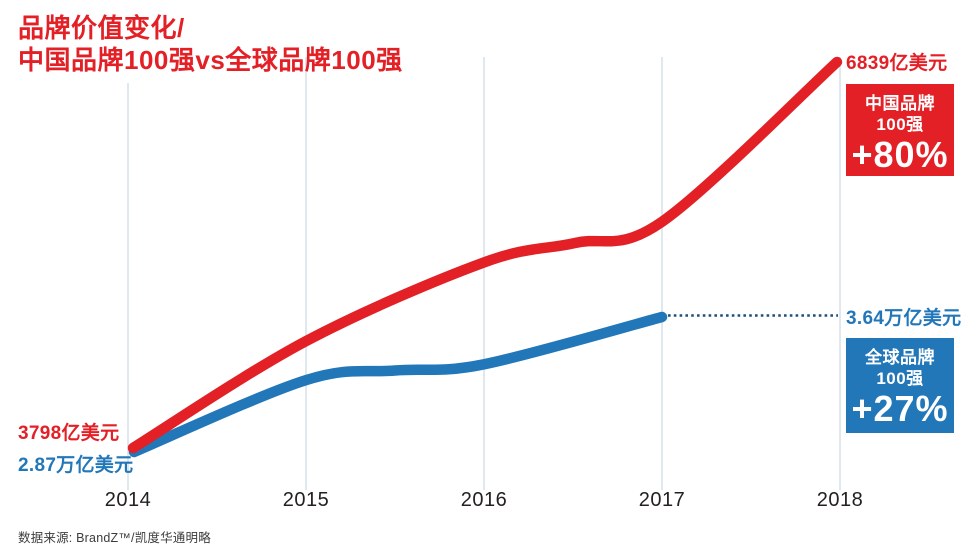 This screenshot has height=549, width=978. What do you see at coordinates (840, 500) in the screenshot?
I see `x-axis-label-2018: 2018` at bounding box center [840, 500].